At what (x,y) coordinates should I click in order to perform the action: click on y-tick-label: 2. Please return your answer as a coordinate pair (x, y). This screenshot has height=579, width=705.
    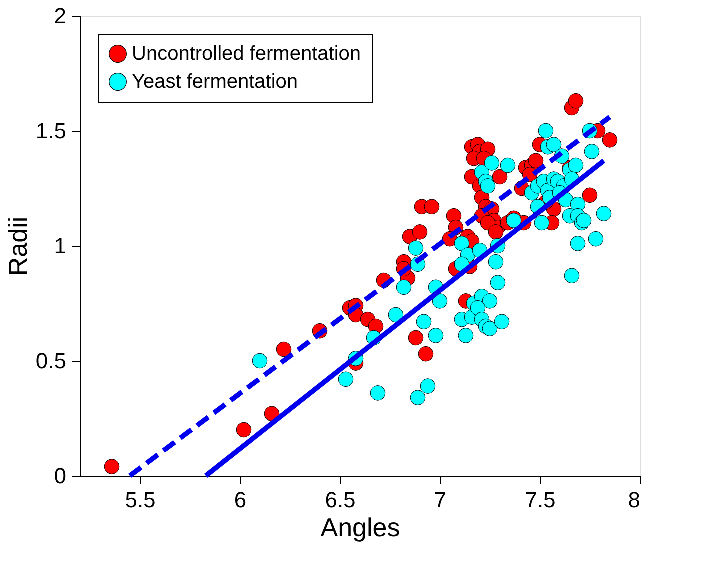
    Looking at the image, I should click on (60, 16).